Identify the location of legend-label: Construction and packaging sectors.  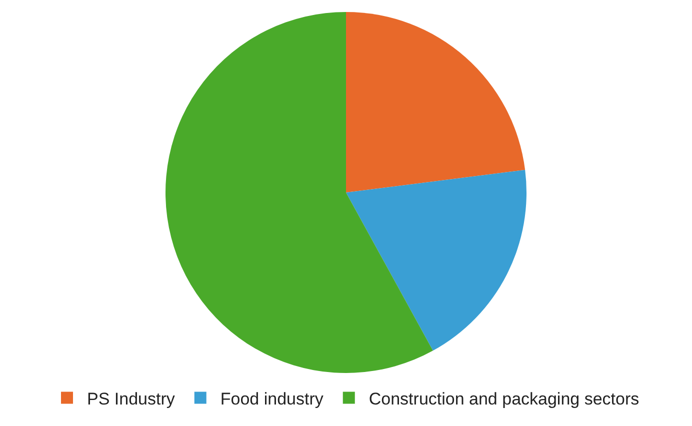
(504, 398).